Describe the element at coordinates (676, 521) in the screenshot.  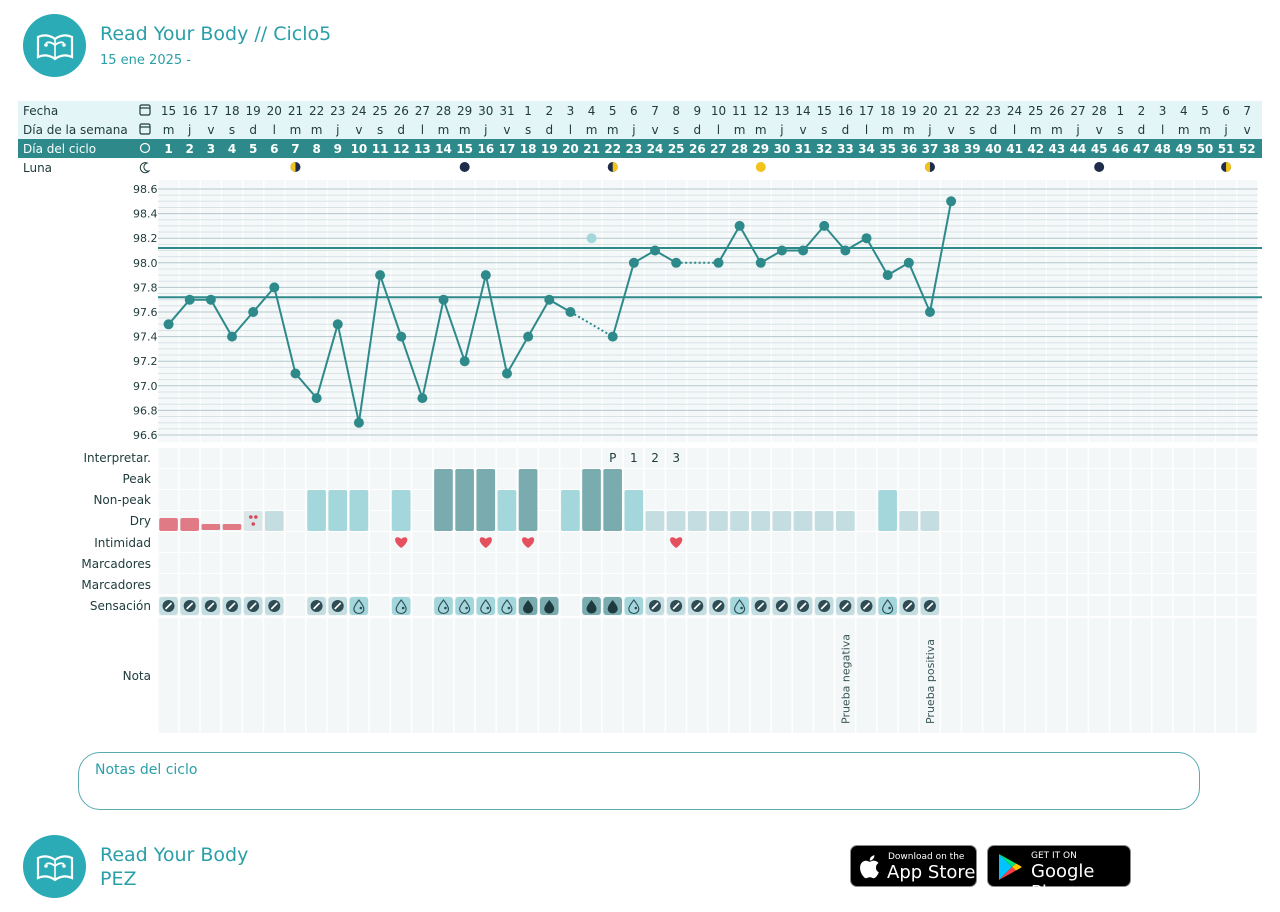
I see `mucus-dry-bar` at that location.